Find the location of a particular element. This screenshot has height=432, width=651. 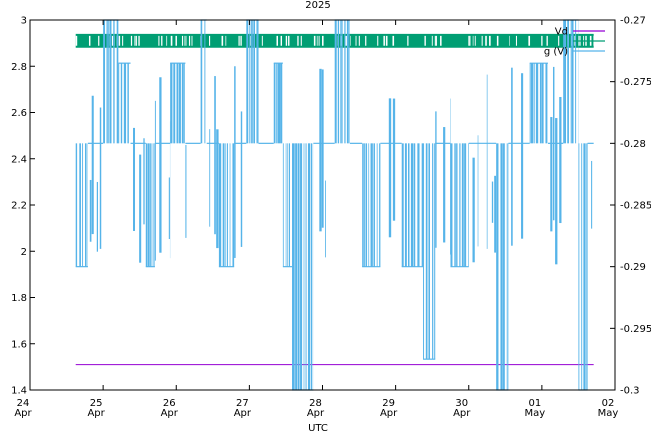

y-left-tick-label: 3 is located at coordinates (24, 21).